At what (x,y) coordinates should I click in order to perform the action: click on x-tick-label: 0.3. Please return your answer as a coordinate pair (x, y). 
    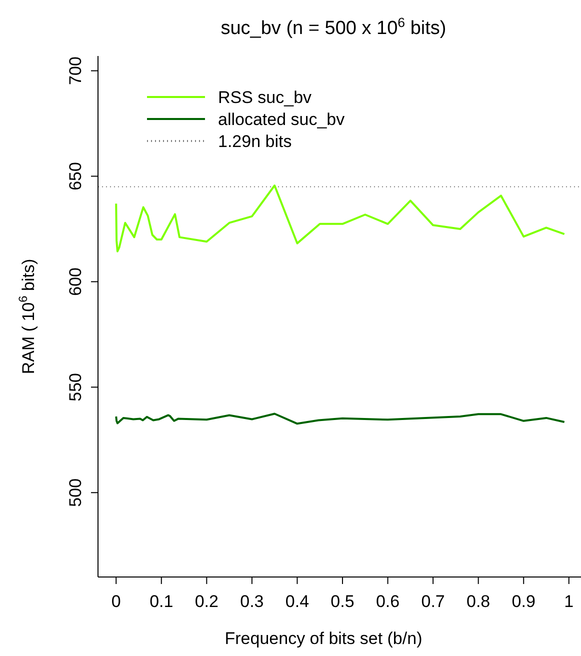
    Looking at the image, I should click on (252, 601).